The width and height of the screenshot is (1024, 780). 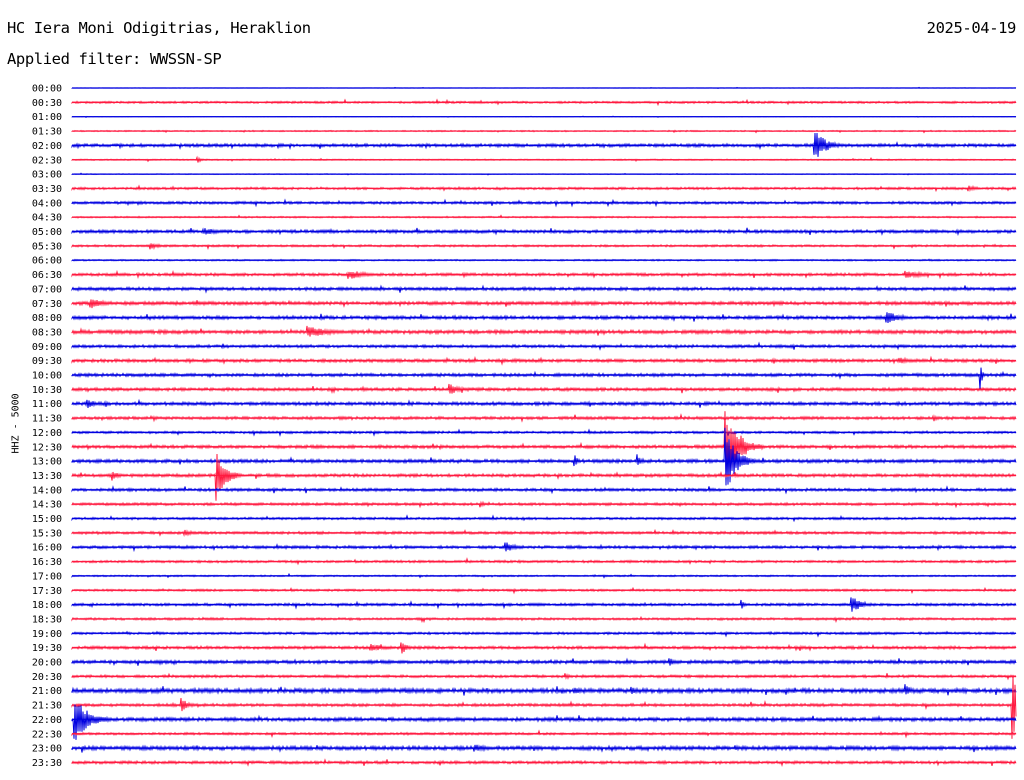 I want to click on time-label: 21:30, so click(x=47, y=706).